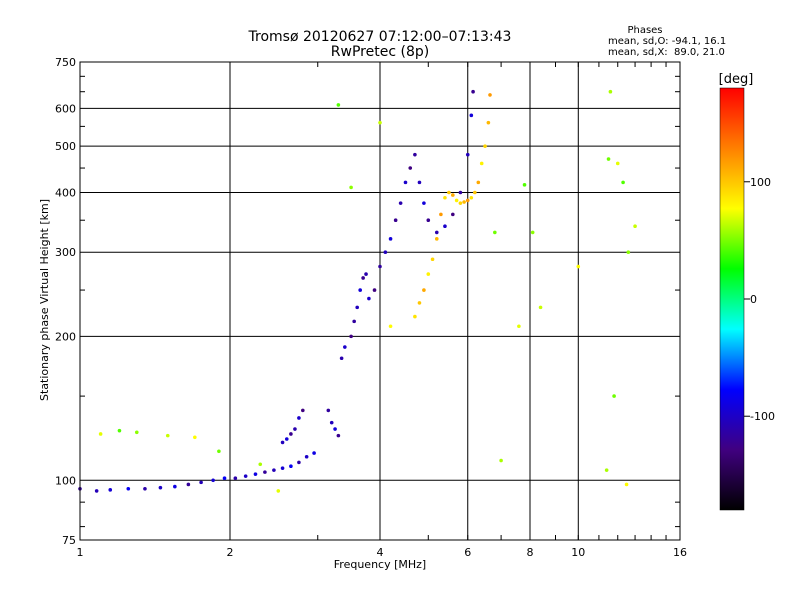  Describe the element at coordinates (666, 52) in the screenshot. I see `phases-x-line: mean, sd,X: 89.0, 21.0` at that location.